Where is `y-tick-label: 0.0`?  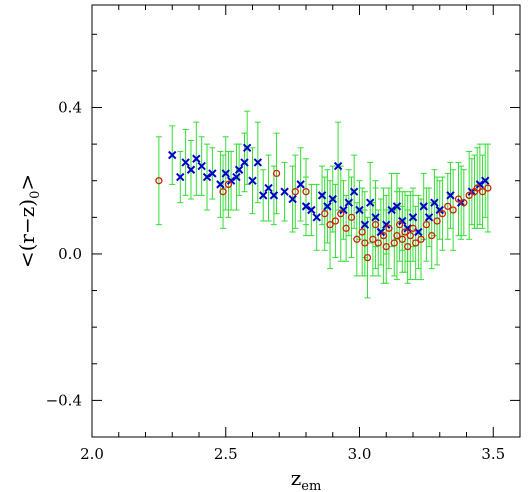 y-tick-label: 0.0 is located at coordinates (70, 254).